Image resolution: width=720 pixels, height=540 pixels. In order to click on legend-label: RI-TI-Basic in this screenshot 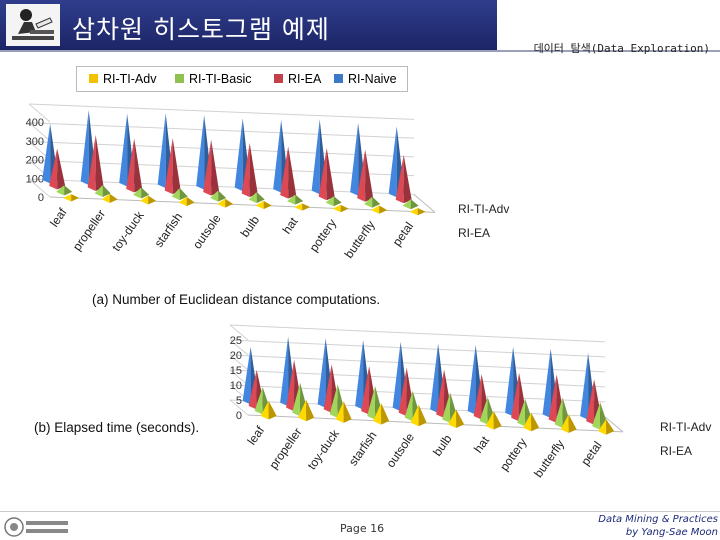, I will do `click(220, 79)`.